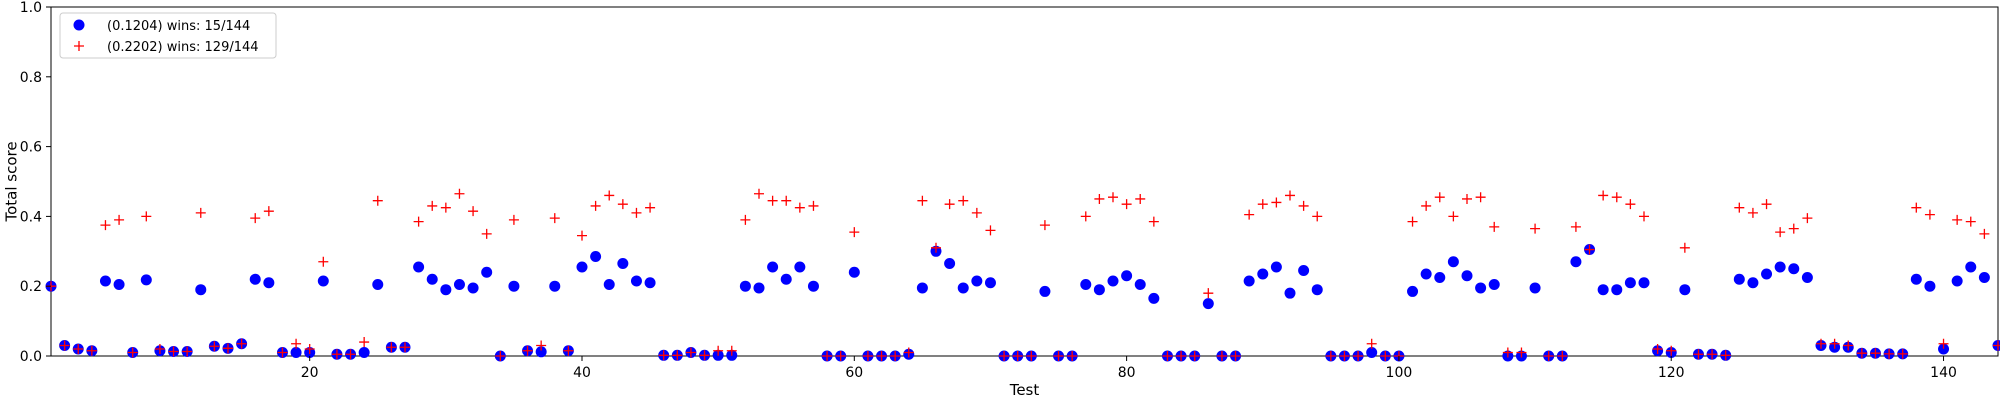 This screenshot has width=2000, height=400. Describe the element at coordinates (1671, 373) in the screenshot. I see `x-tick-label: 120` at that location.